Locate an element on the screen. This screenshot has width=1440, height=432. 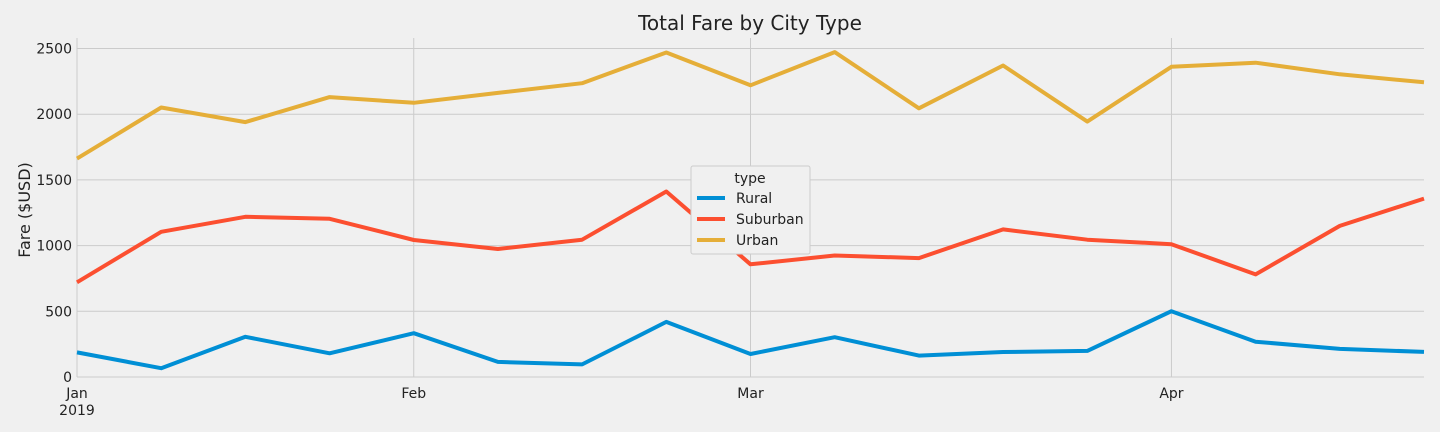
legend-items: Rural Suburban Urban is located at coordinates (750, 220).